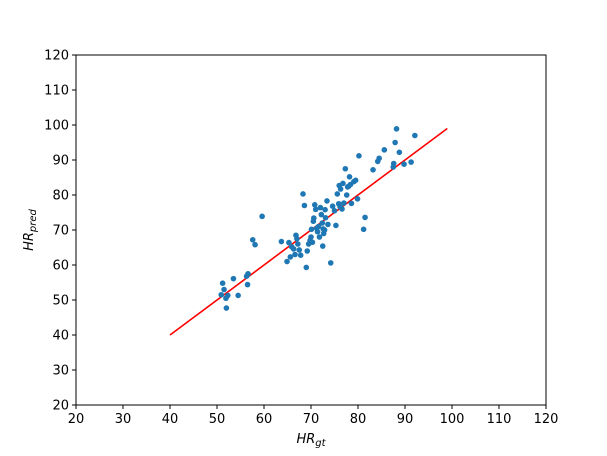  What do you see at coordinates (123, 419) in the screenshot?
I see `x-tick-label: 30` at bounding box center [123, 419].